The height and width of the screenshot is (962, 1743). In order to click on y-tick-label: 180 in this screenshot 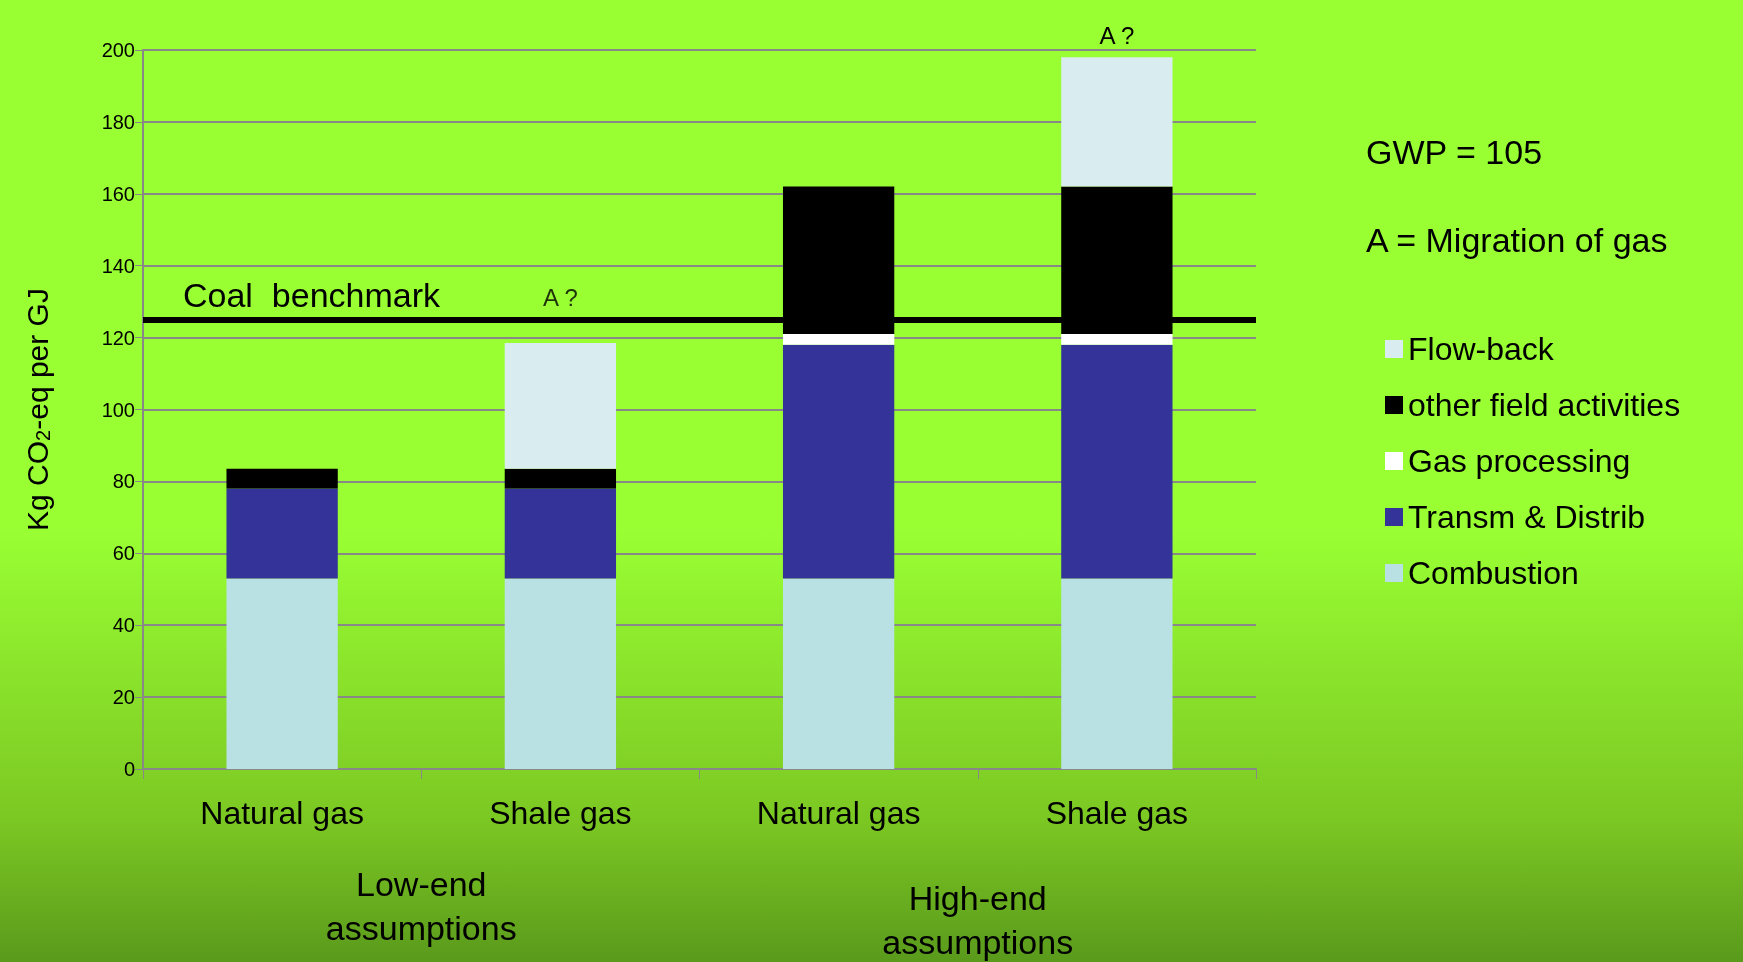, I will do `click(118, 121)`.